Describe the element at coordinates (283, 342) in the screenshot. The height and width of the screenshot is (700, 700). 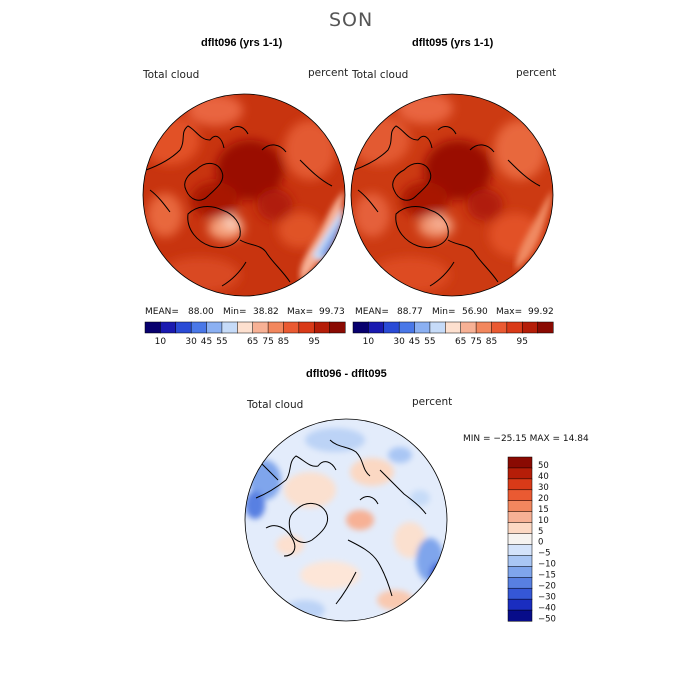
I see `panel1-colorbar-tick-label: 85` at that location.